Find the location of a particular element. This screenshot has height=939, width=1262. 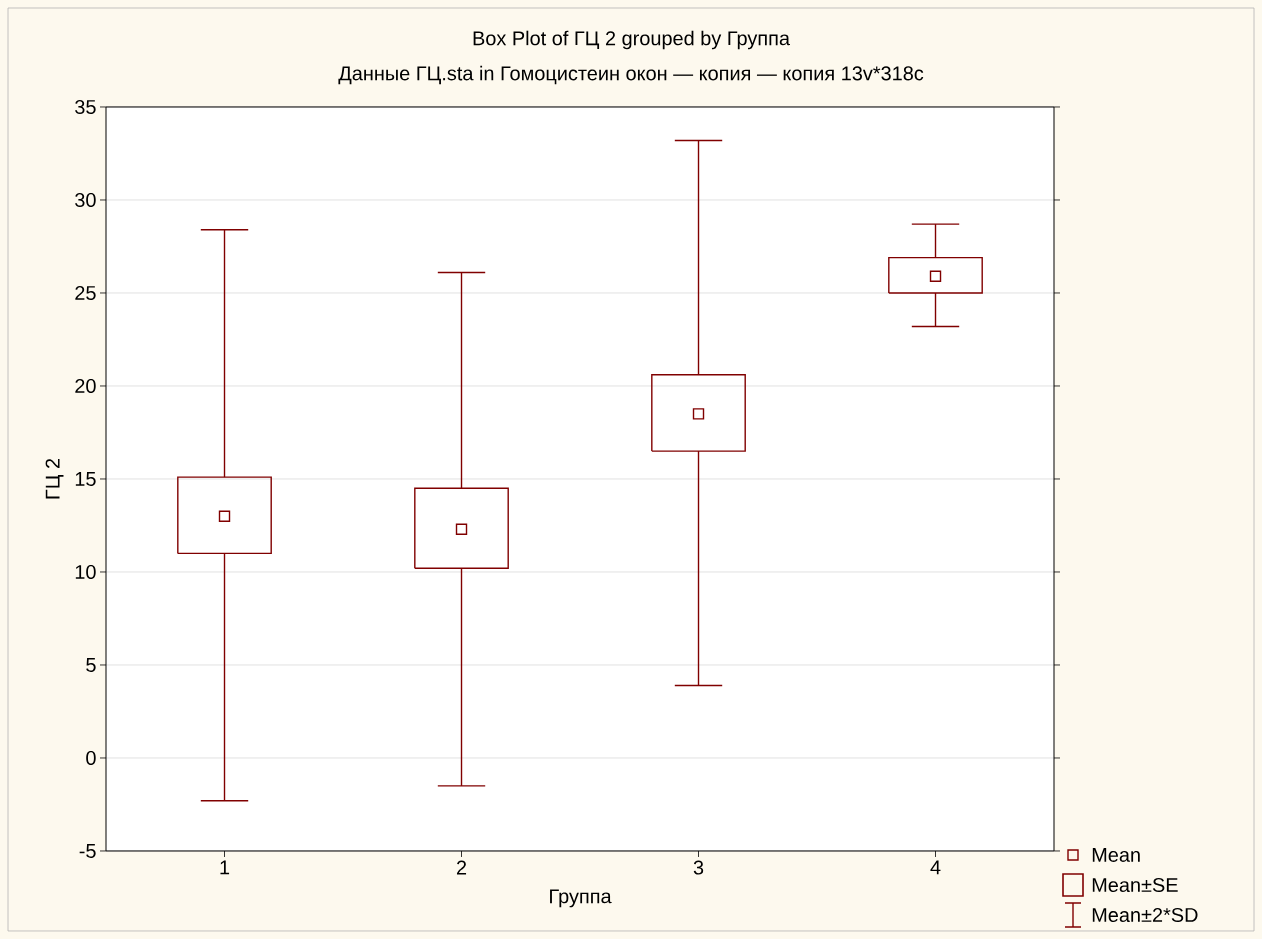

text: Mean is located at coordinates (1116, 855).